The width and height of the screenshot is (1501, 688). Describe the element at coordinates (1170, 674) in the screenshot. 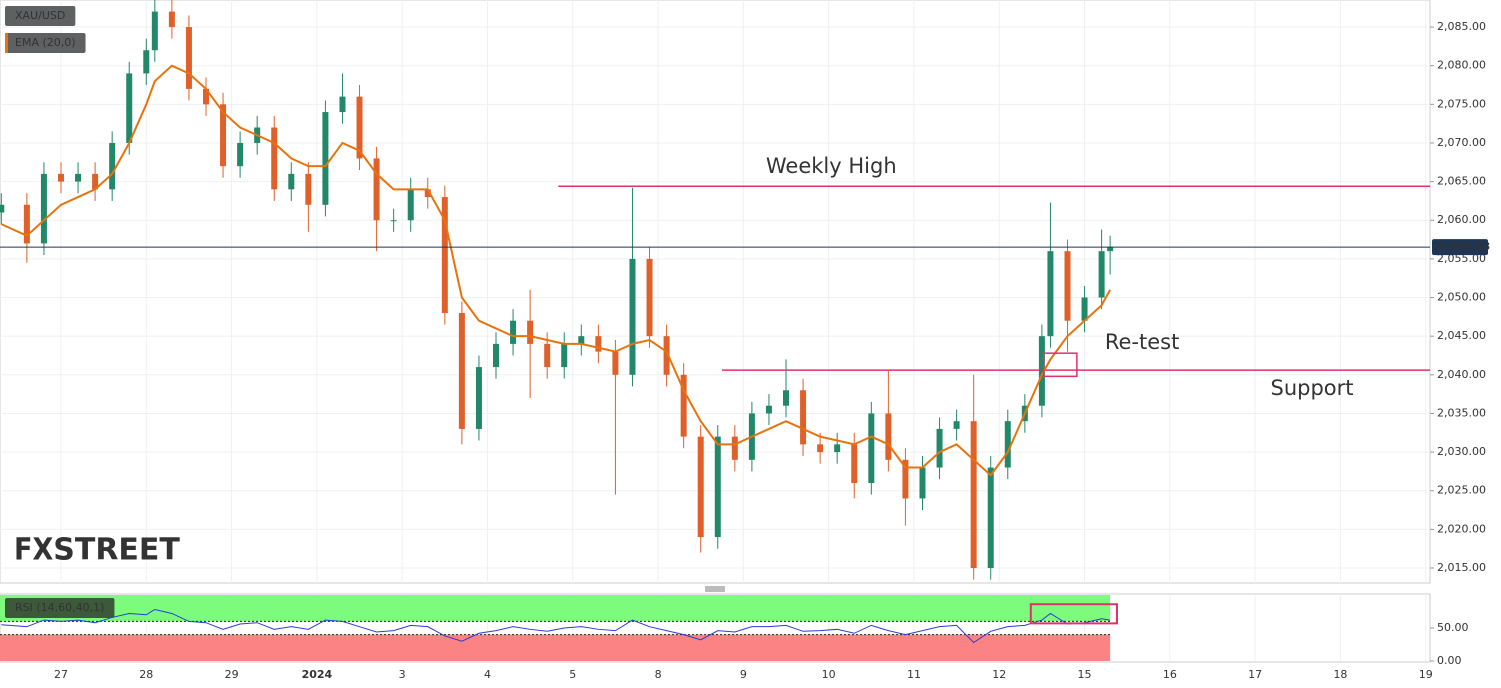

I see `x-tick-label: 16` at that location.